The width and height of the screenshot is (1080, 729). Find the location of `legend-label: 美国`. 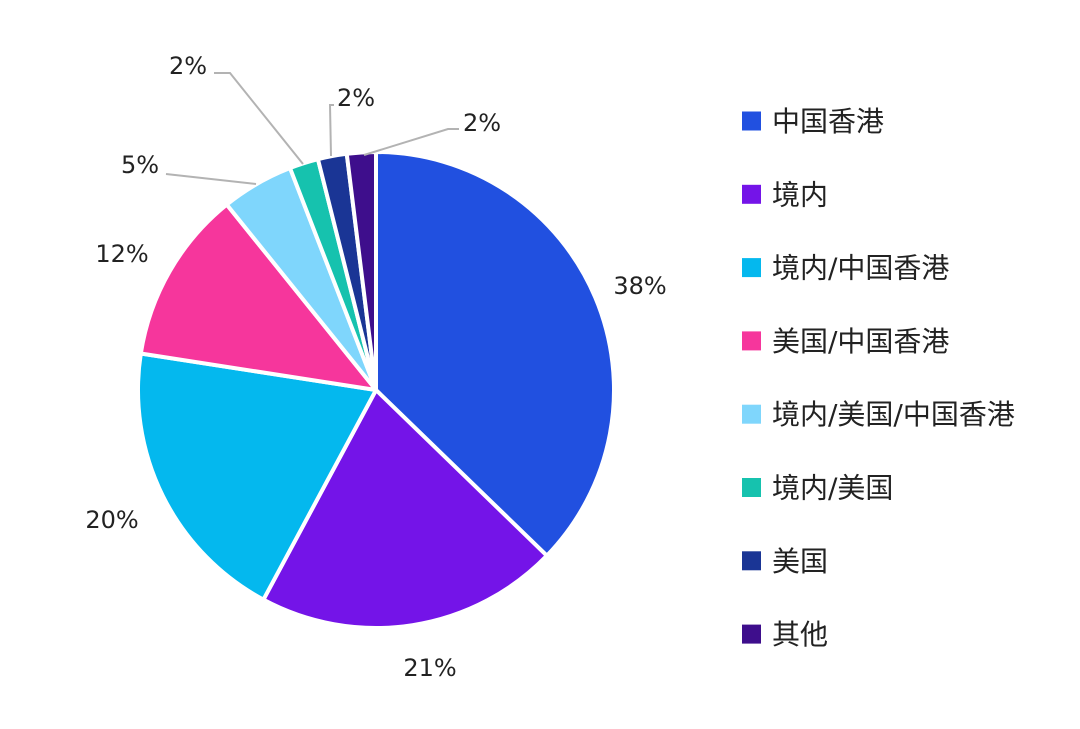

legend-label: 美国 is located at coordinates (800, 561).